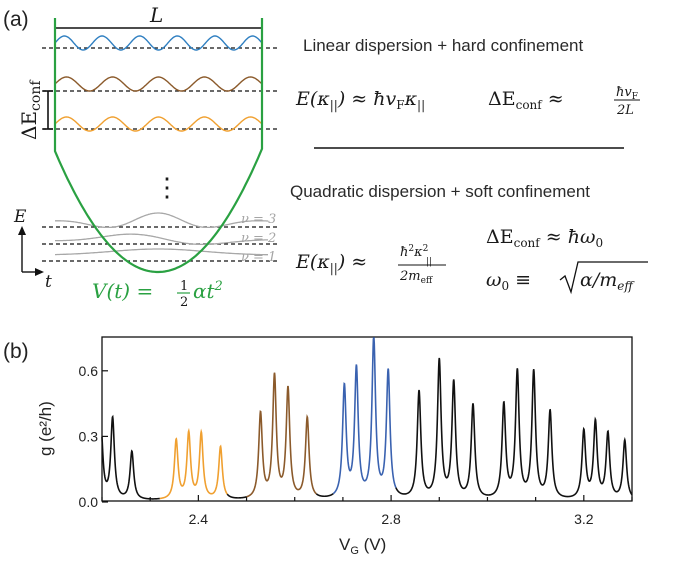 The width and height of the screenshot is (677, 561). I want to click on panel-a-label: (a), so click(16, 19).